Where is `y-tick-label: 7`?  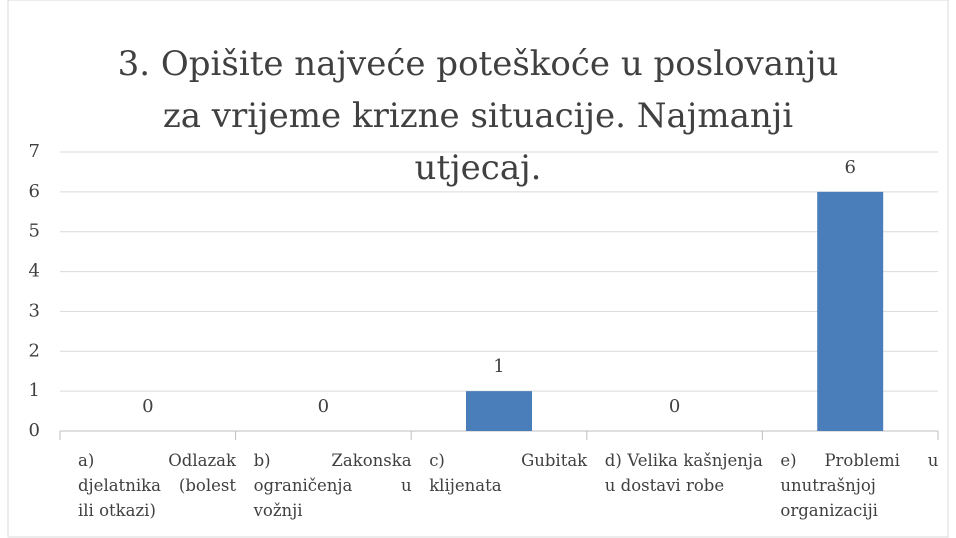 y-tick-label: 7 is located at coordinates (34, 151).